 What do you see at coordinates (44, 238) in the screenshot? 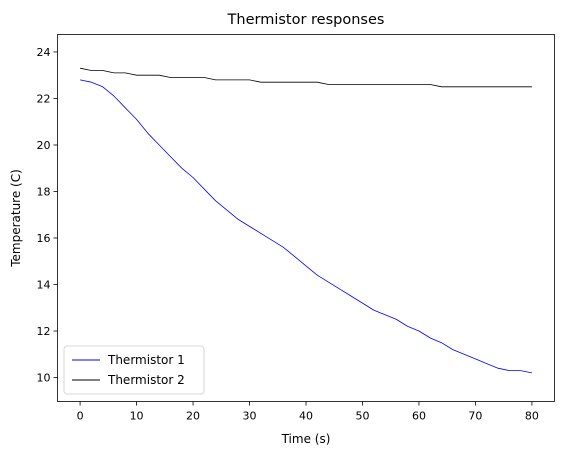
I see `y-tick-label: 16` at bounding box center [44, 238].